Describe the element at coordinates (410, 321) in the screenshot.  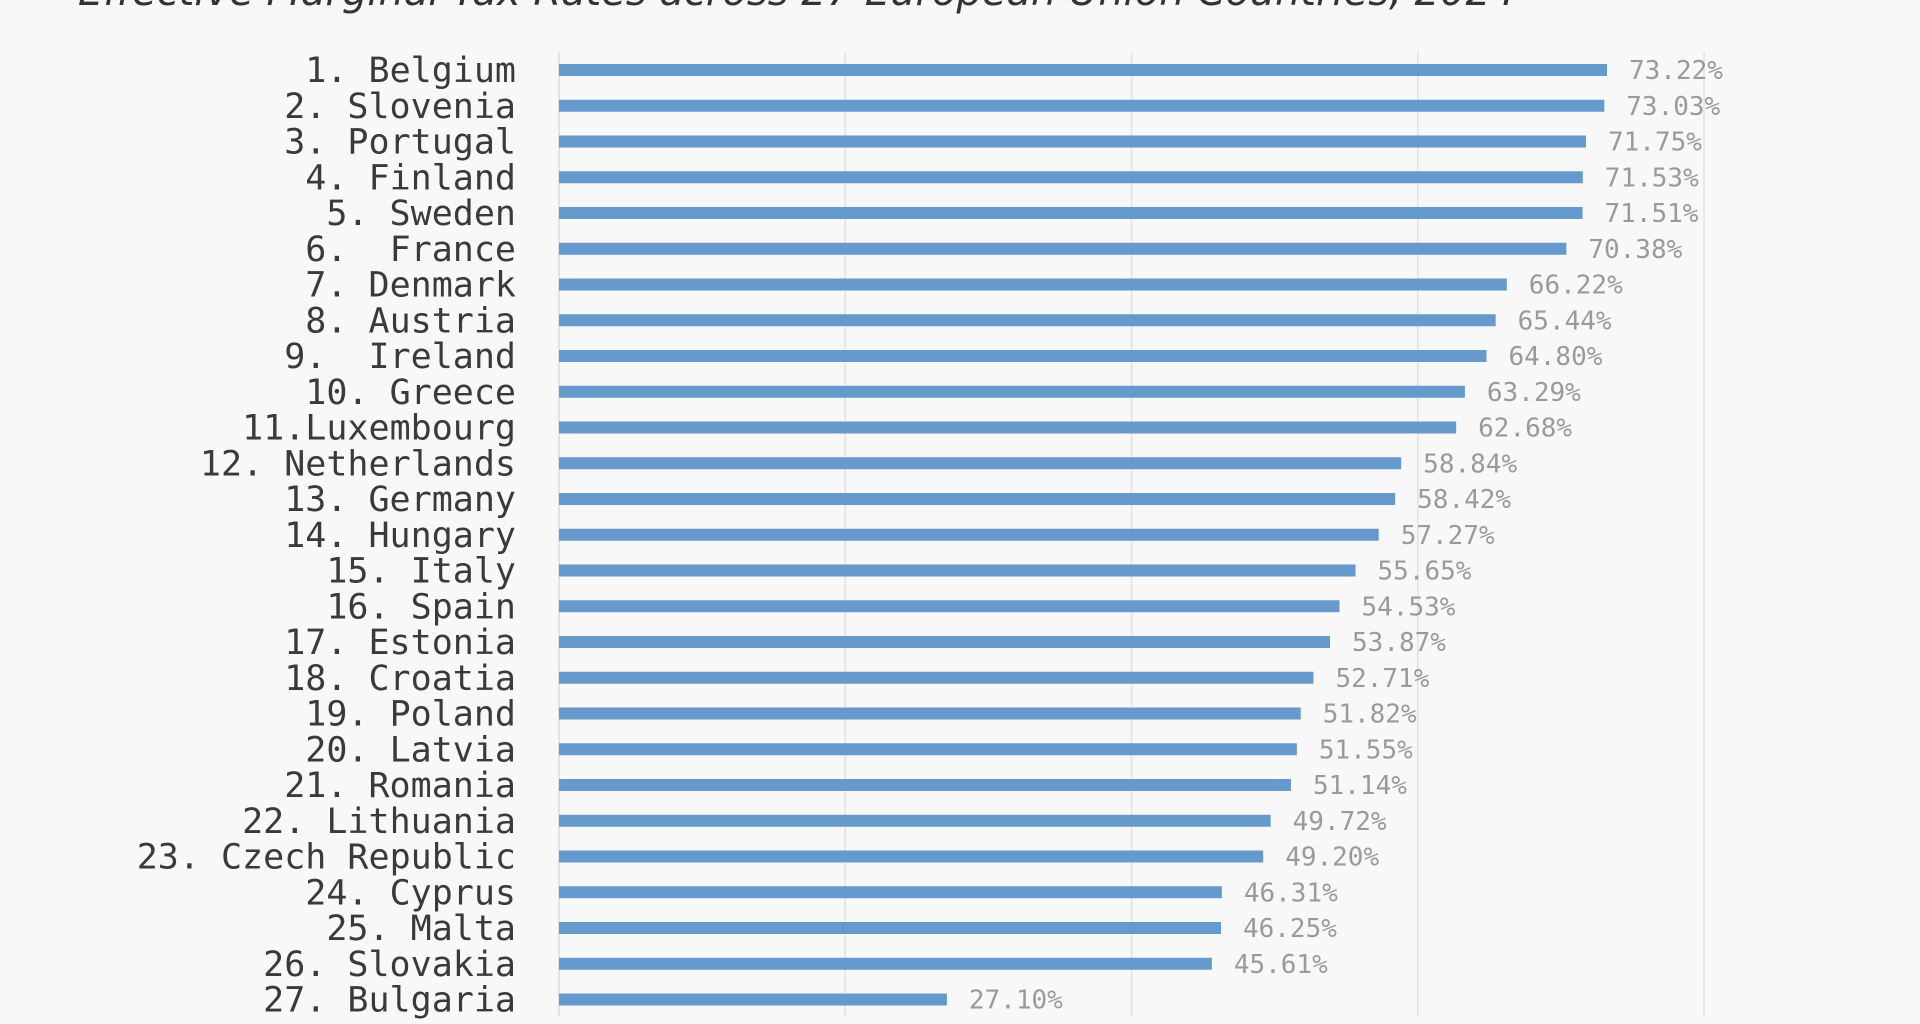
I see `category-label: 8. Austria` at that location.